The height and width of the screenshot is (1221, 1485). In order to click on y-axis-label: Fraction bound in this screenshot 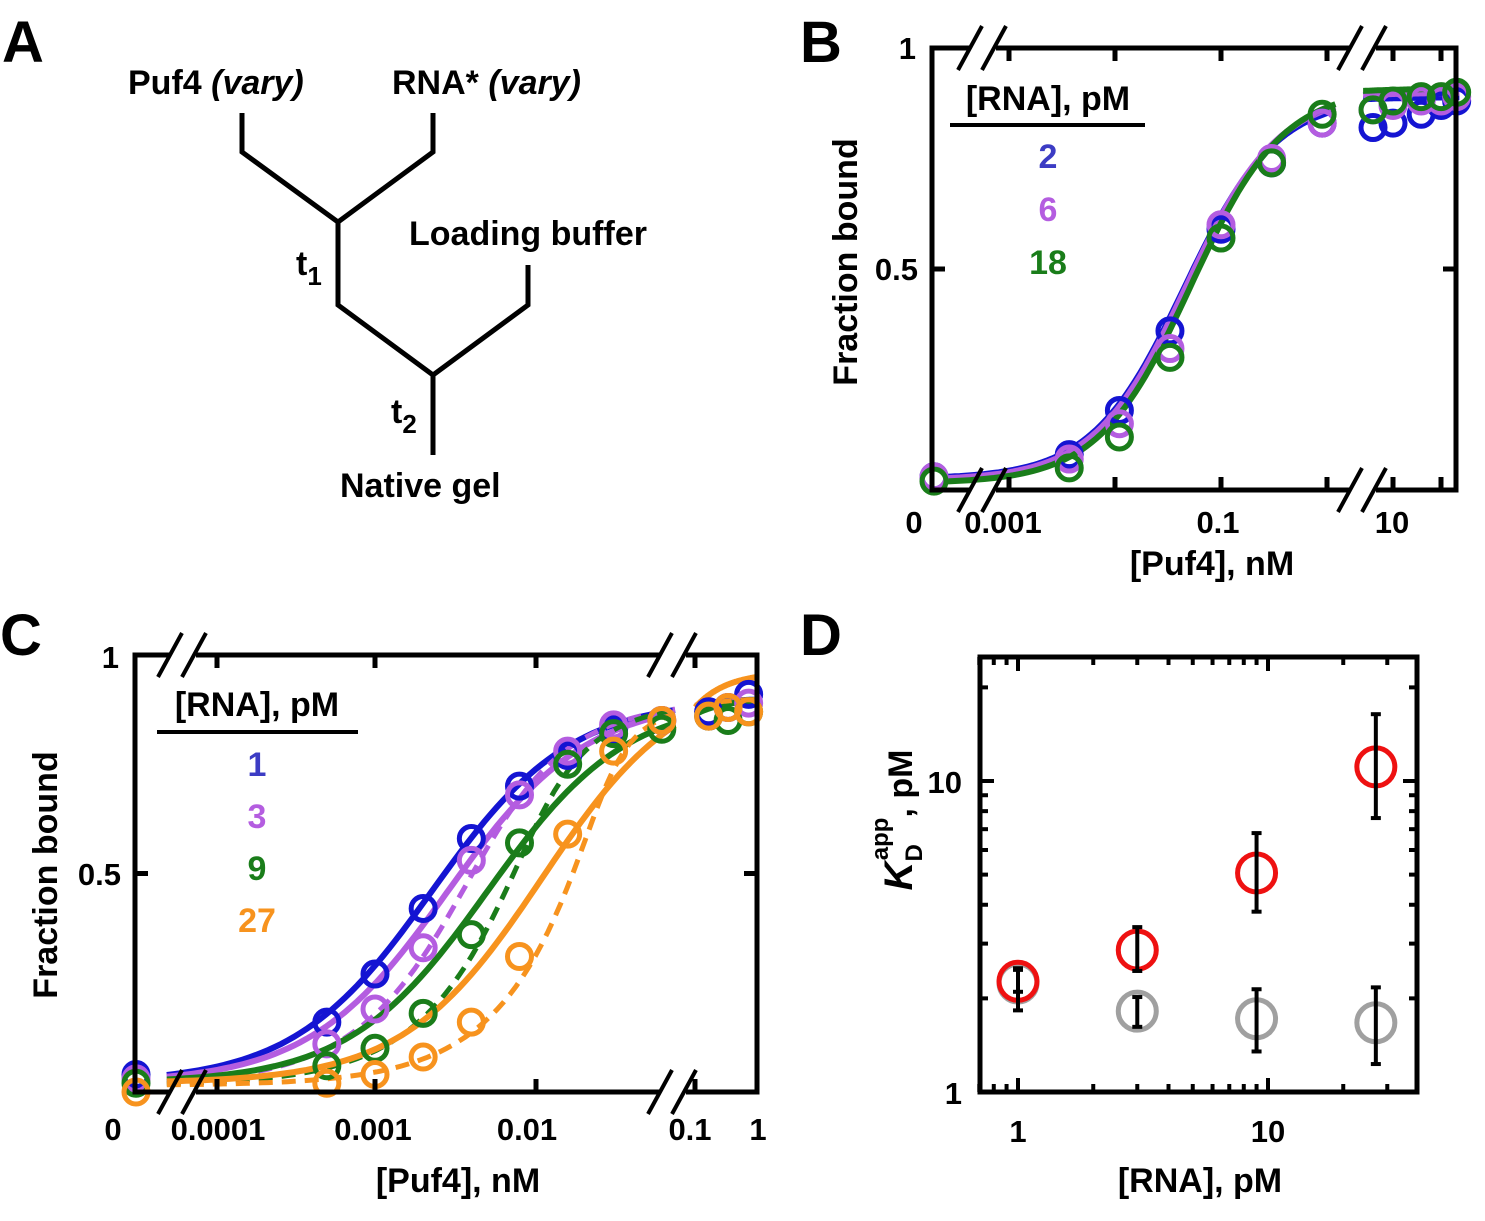, I will do `click(846, 261)`.